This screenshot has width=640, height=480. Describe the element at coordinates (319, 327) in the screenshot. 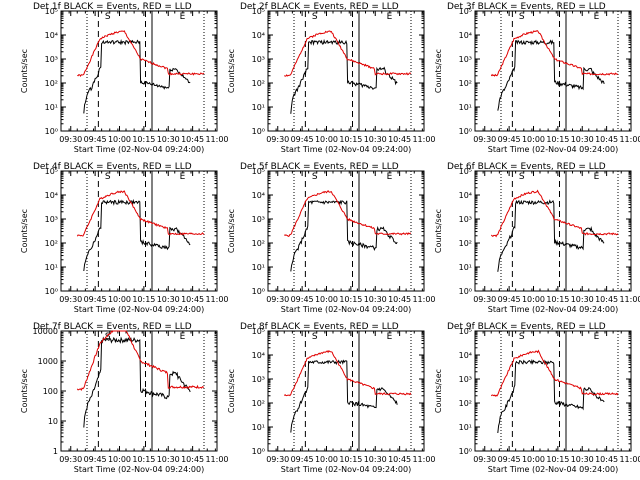

I see `panel-title: Det 8f BLACK = Events, RED = LLD` at that location.